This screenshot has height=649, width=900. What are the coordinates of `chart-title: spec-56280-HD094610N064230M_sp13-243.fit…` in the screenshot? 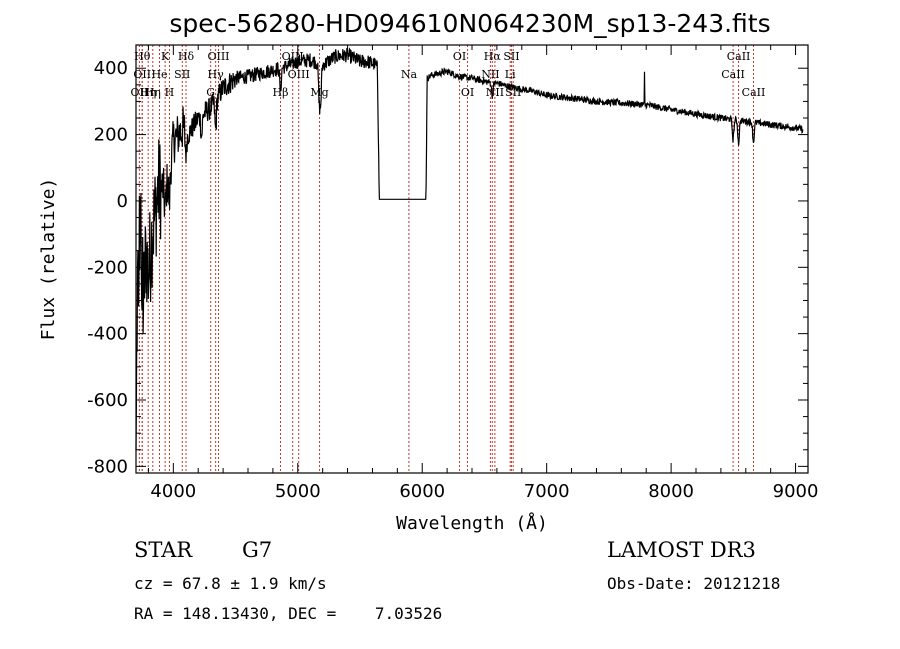 It's located at (469, 23).